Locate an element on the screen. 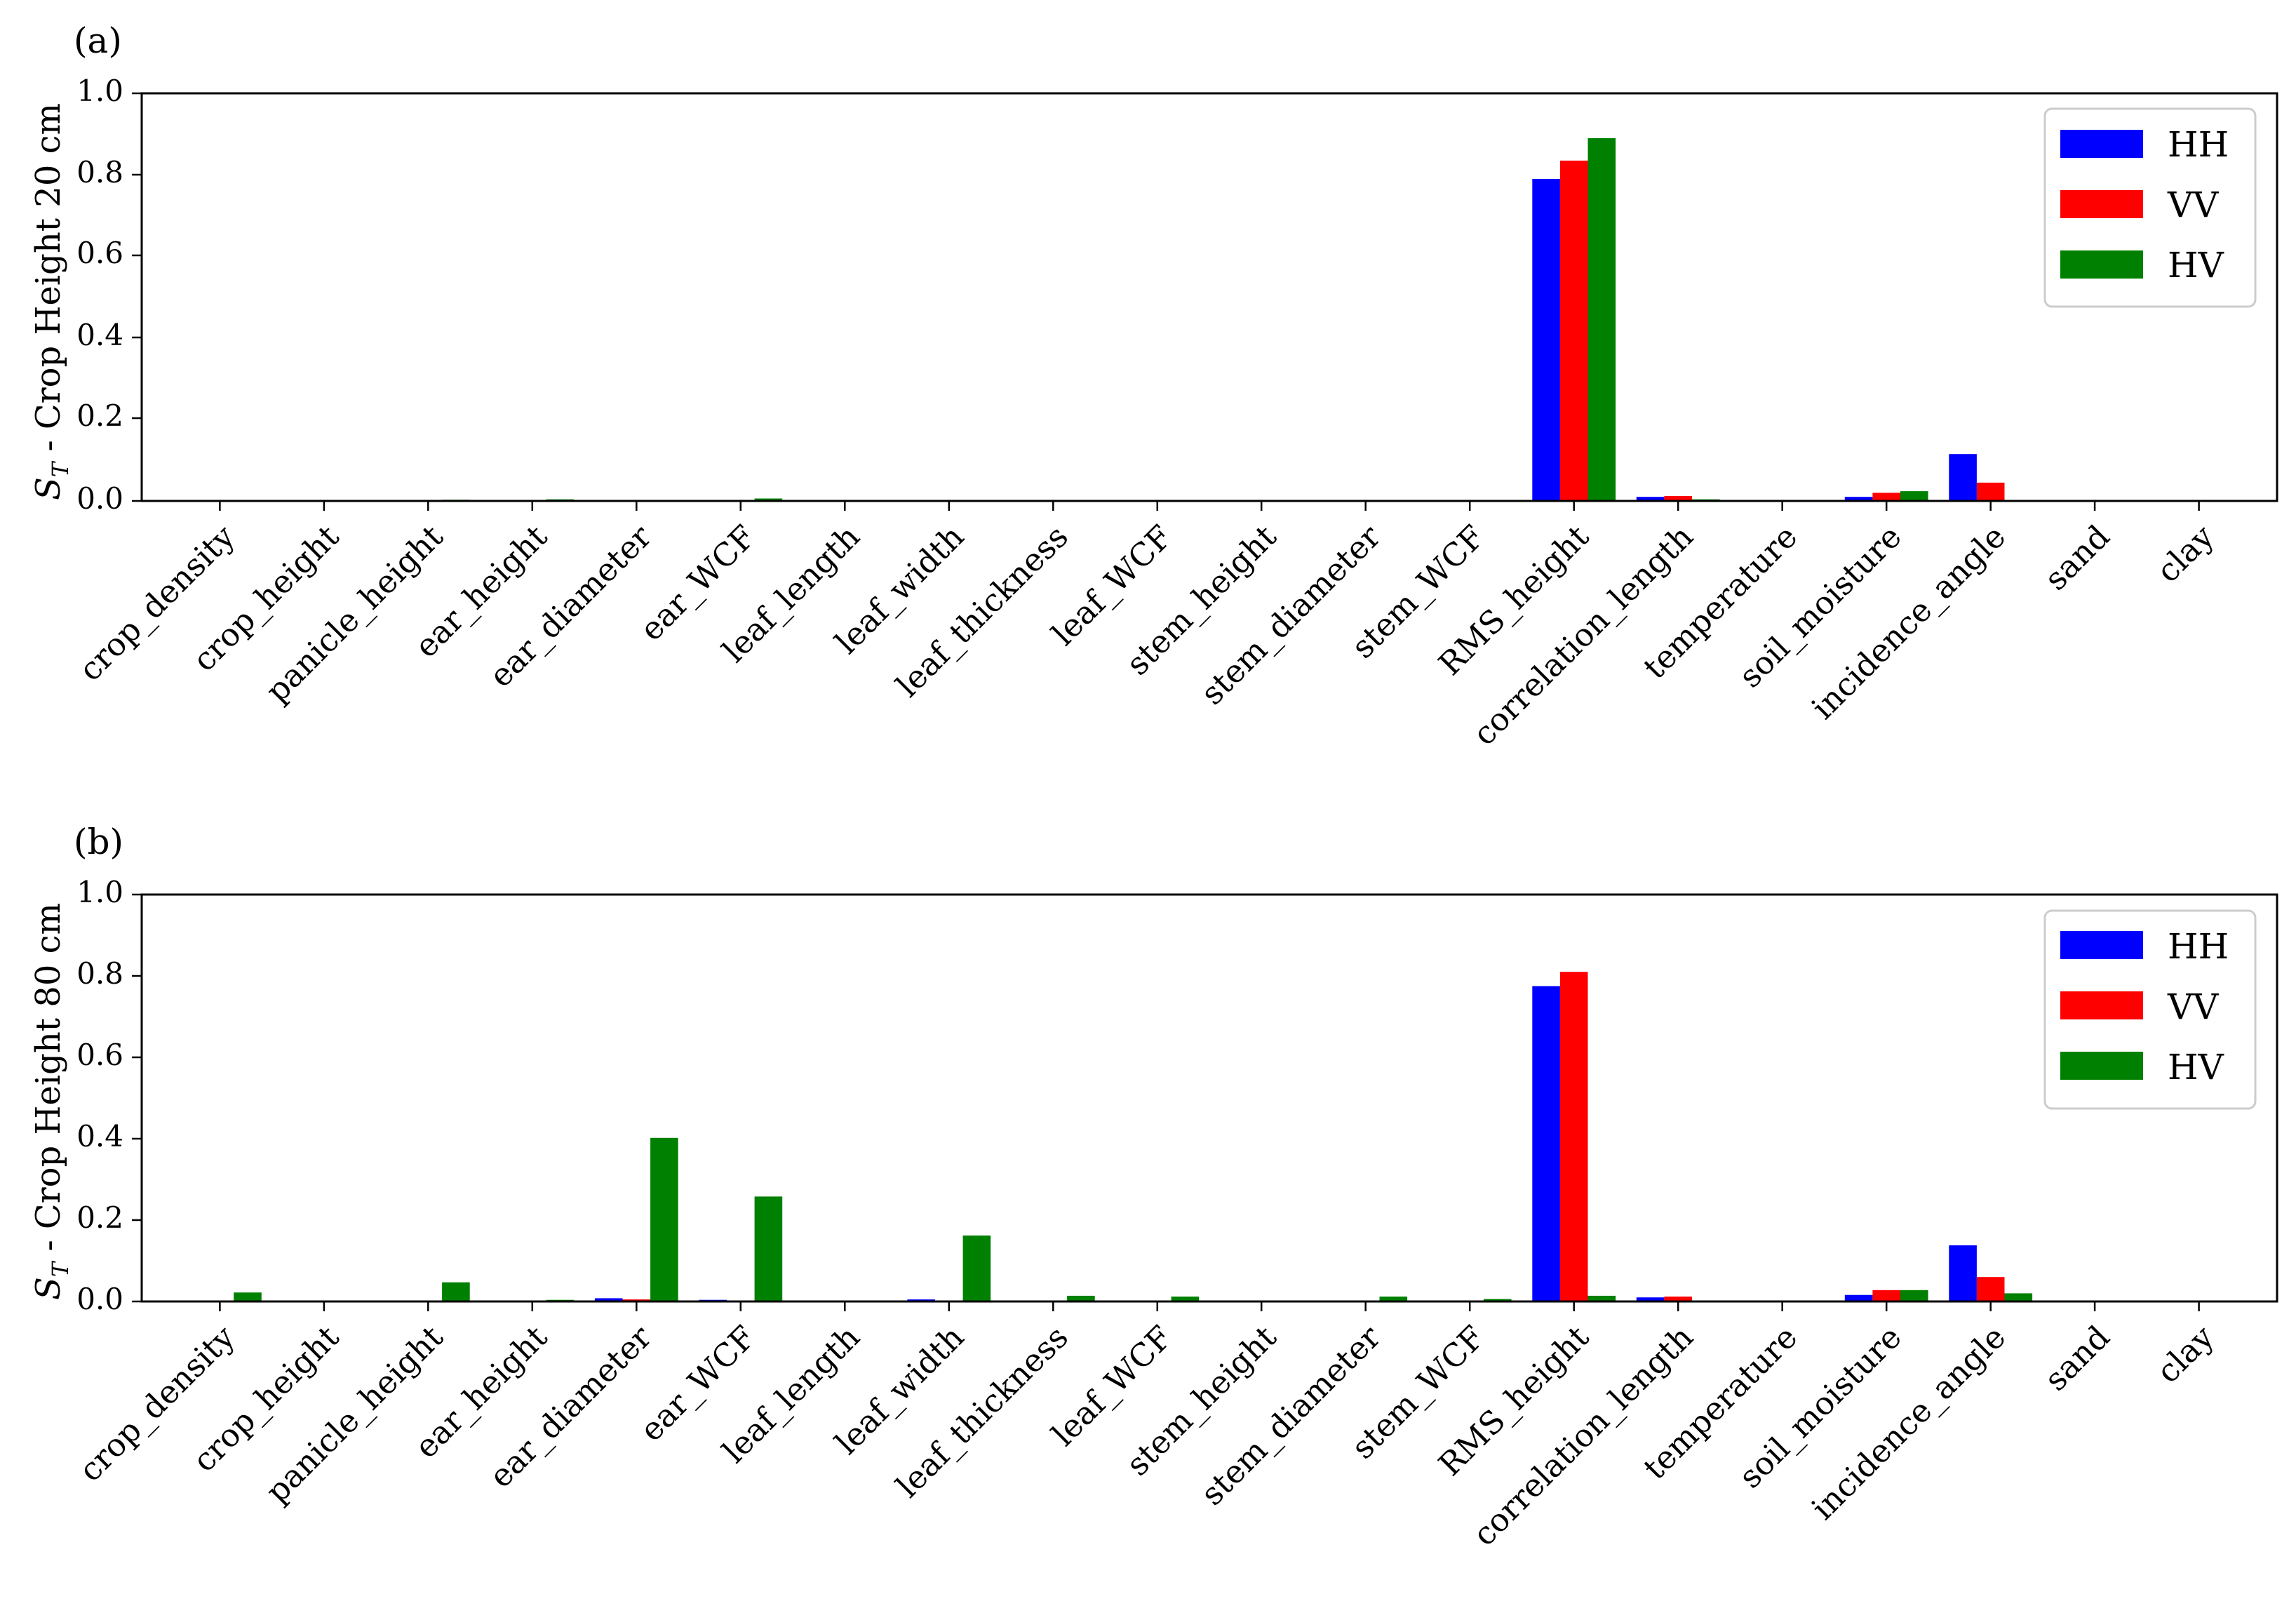  panel-label: (a) is located at coordinates (98, 40).